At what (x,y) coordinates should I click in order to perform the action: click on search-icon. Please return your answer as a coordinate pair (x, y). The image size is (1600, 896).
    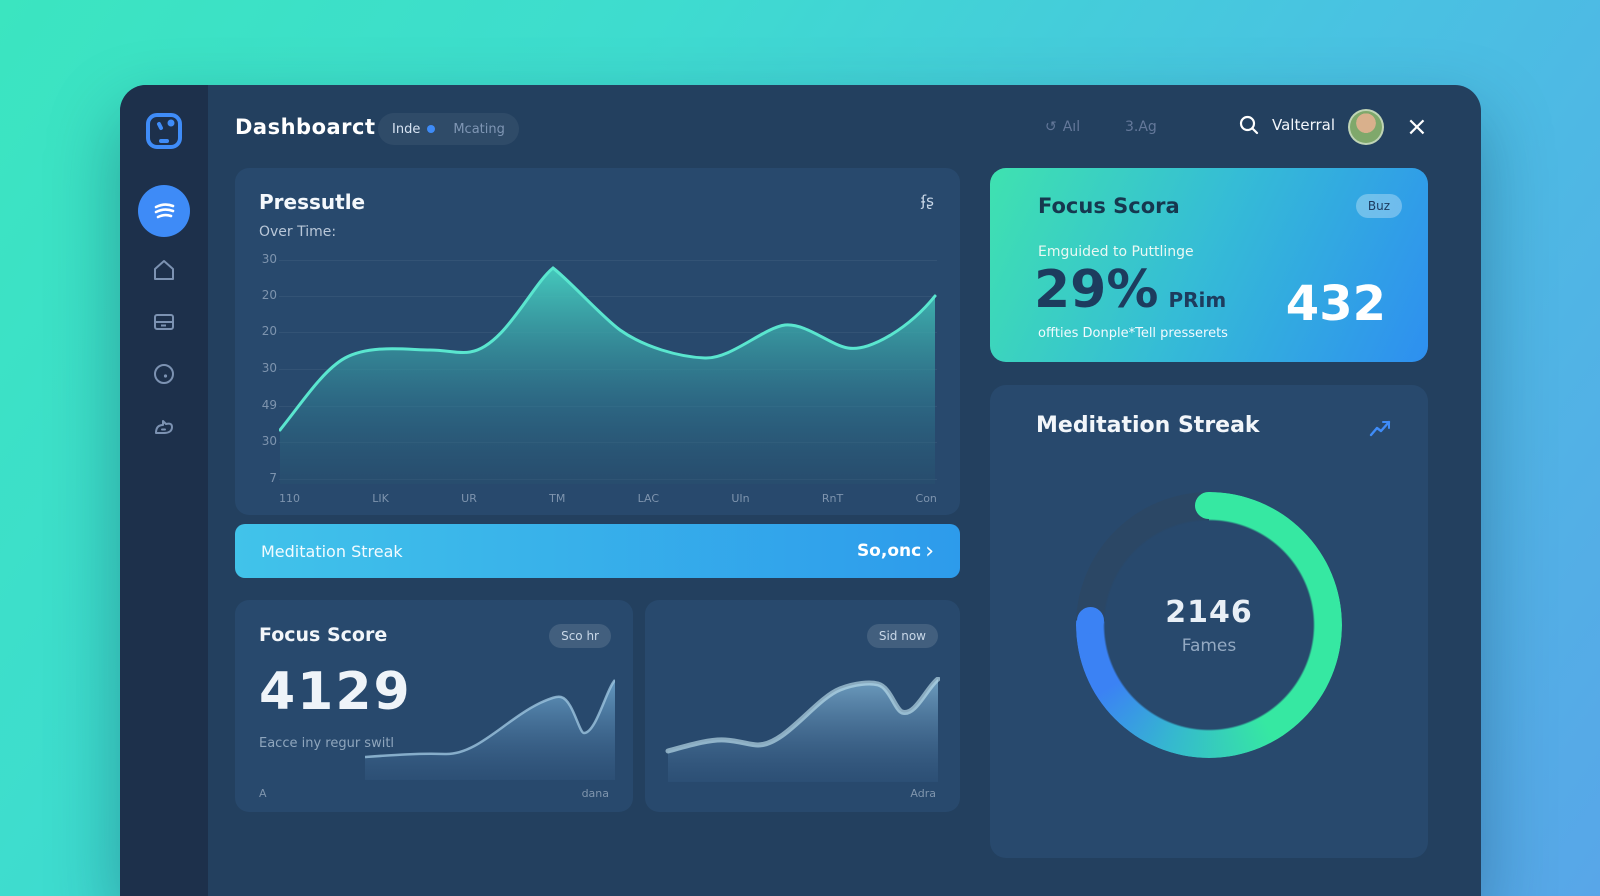
    Looking at the image, I should click on (1249, 125).